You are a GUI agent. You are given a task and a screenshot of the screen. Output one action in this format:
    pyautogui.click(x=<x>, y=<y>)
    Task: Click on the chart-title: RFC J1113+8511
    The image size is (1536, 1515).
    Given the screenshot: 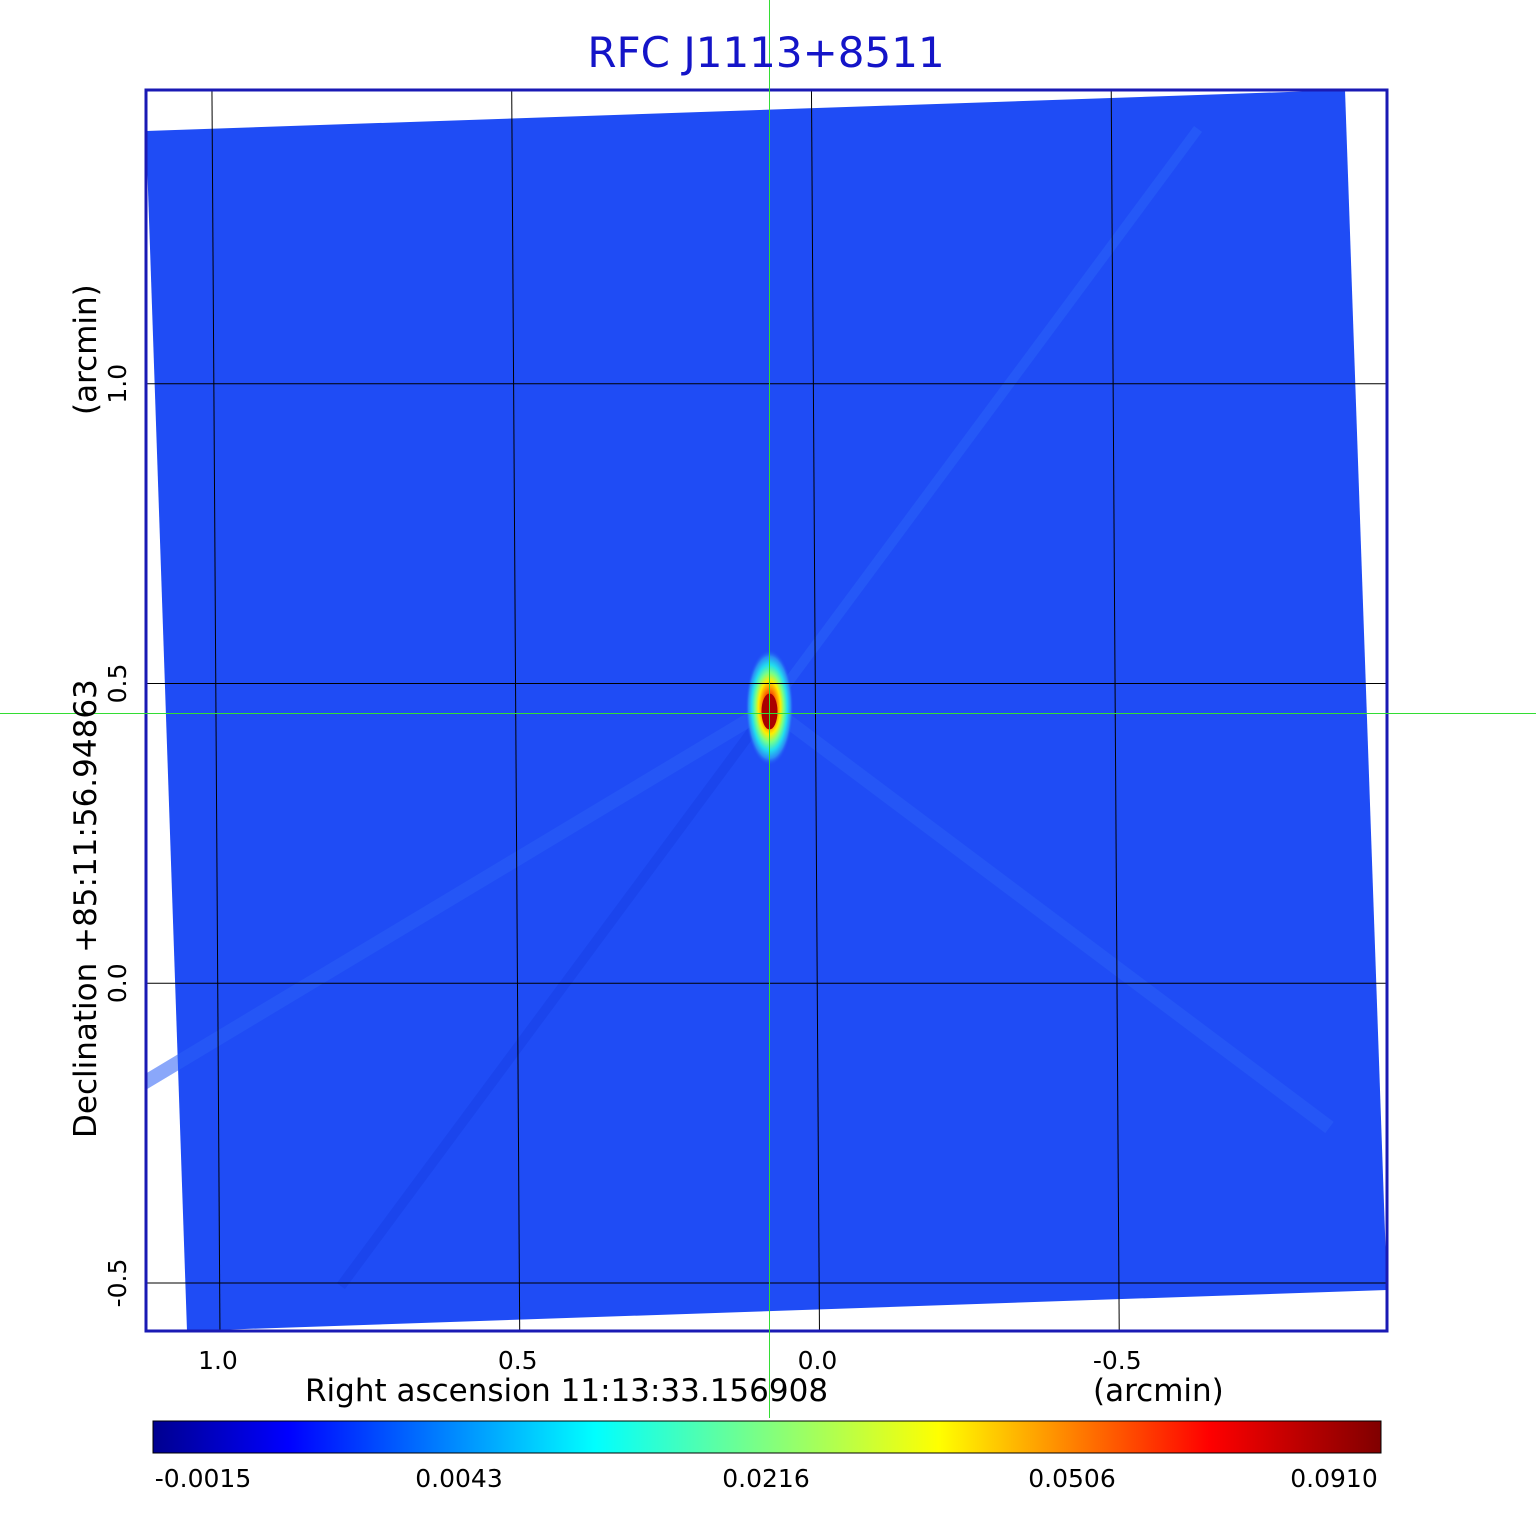 What is the action you would take?
    pyautogui.click(x=765, y=52)
    